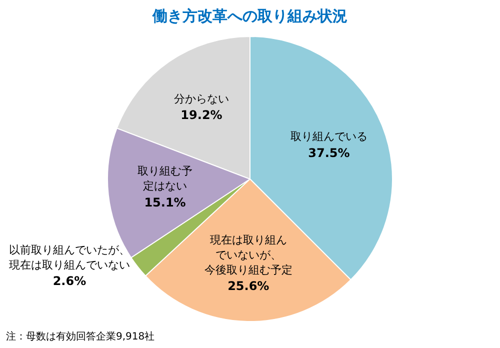  I want to click on chart-title: 働き方改革への取り組み状況, so click(250, 15).